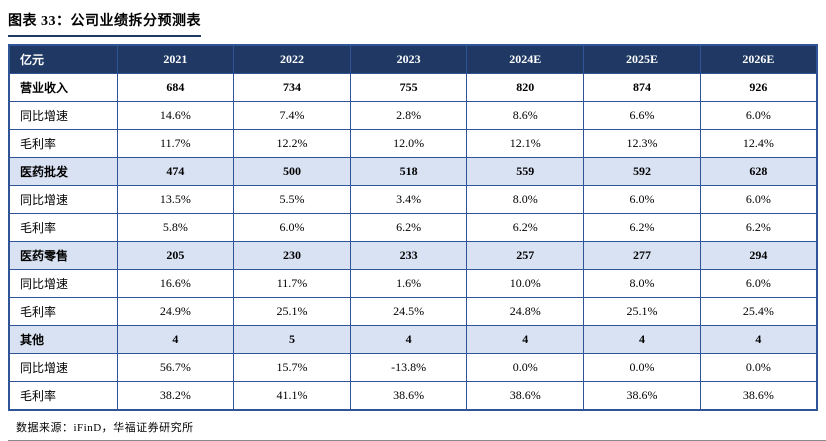 The width and height of the screenshot is (826, 441). I want to click on header-cell-year: 2021, so click(175, 59).